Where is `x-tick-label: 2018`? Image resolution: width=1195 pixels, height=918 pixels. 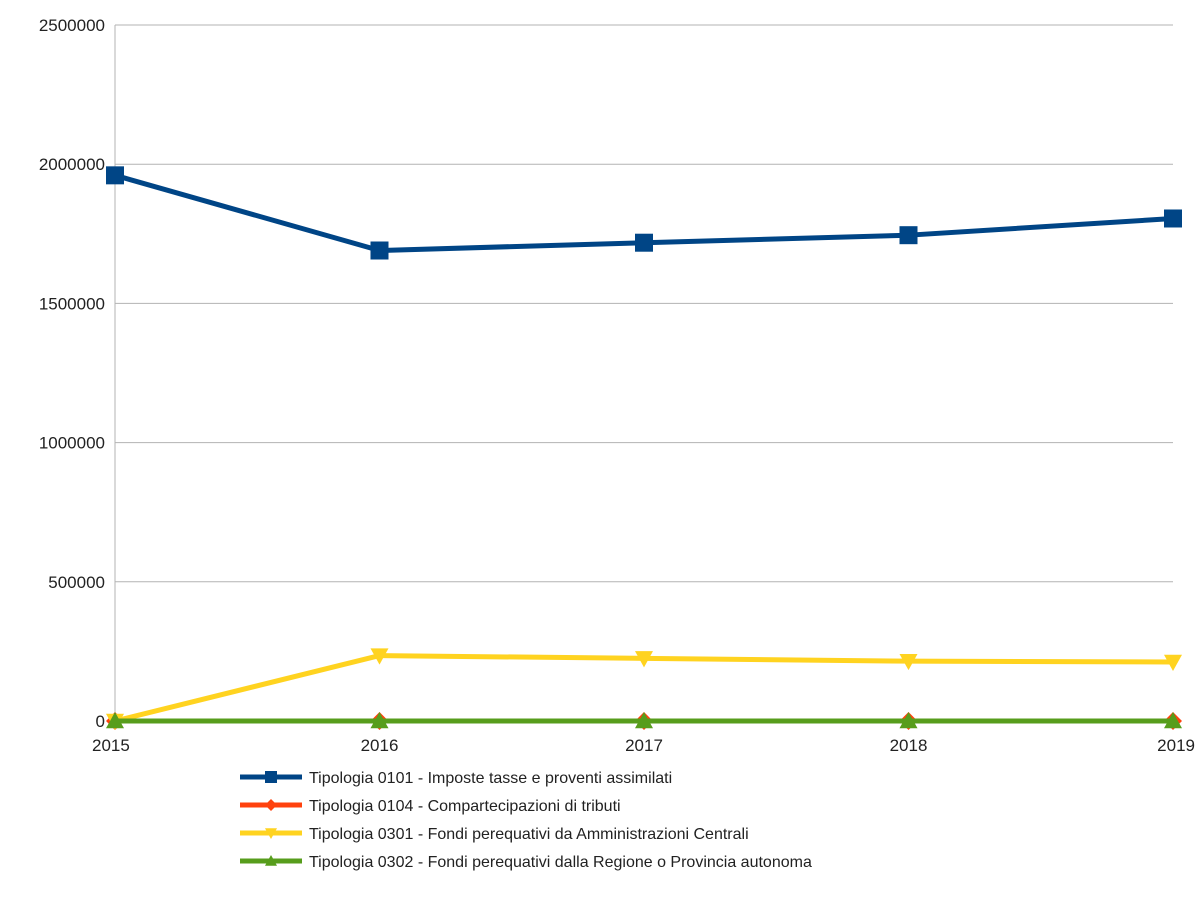
x-tick-label: 2018 is located at coordinates (909, 745).